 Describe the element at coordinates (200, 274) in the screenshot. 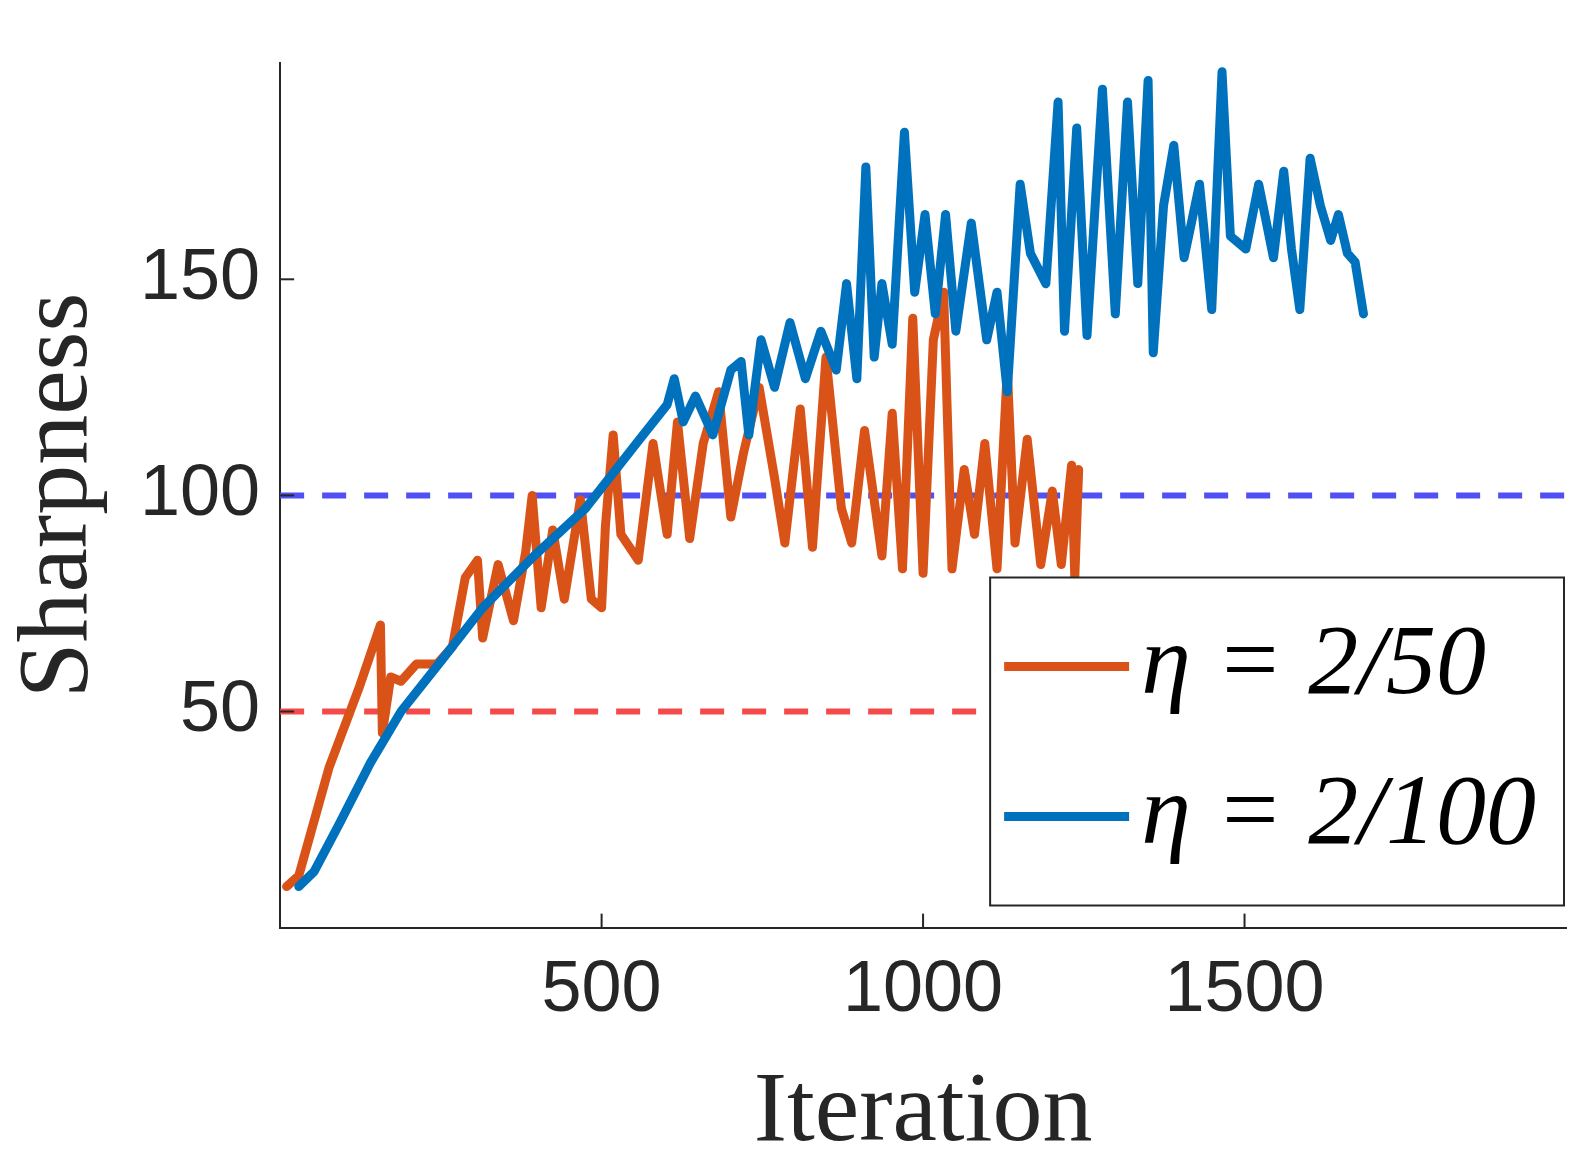

I see `y-tick-label: 150` at that location.